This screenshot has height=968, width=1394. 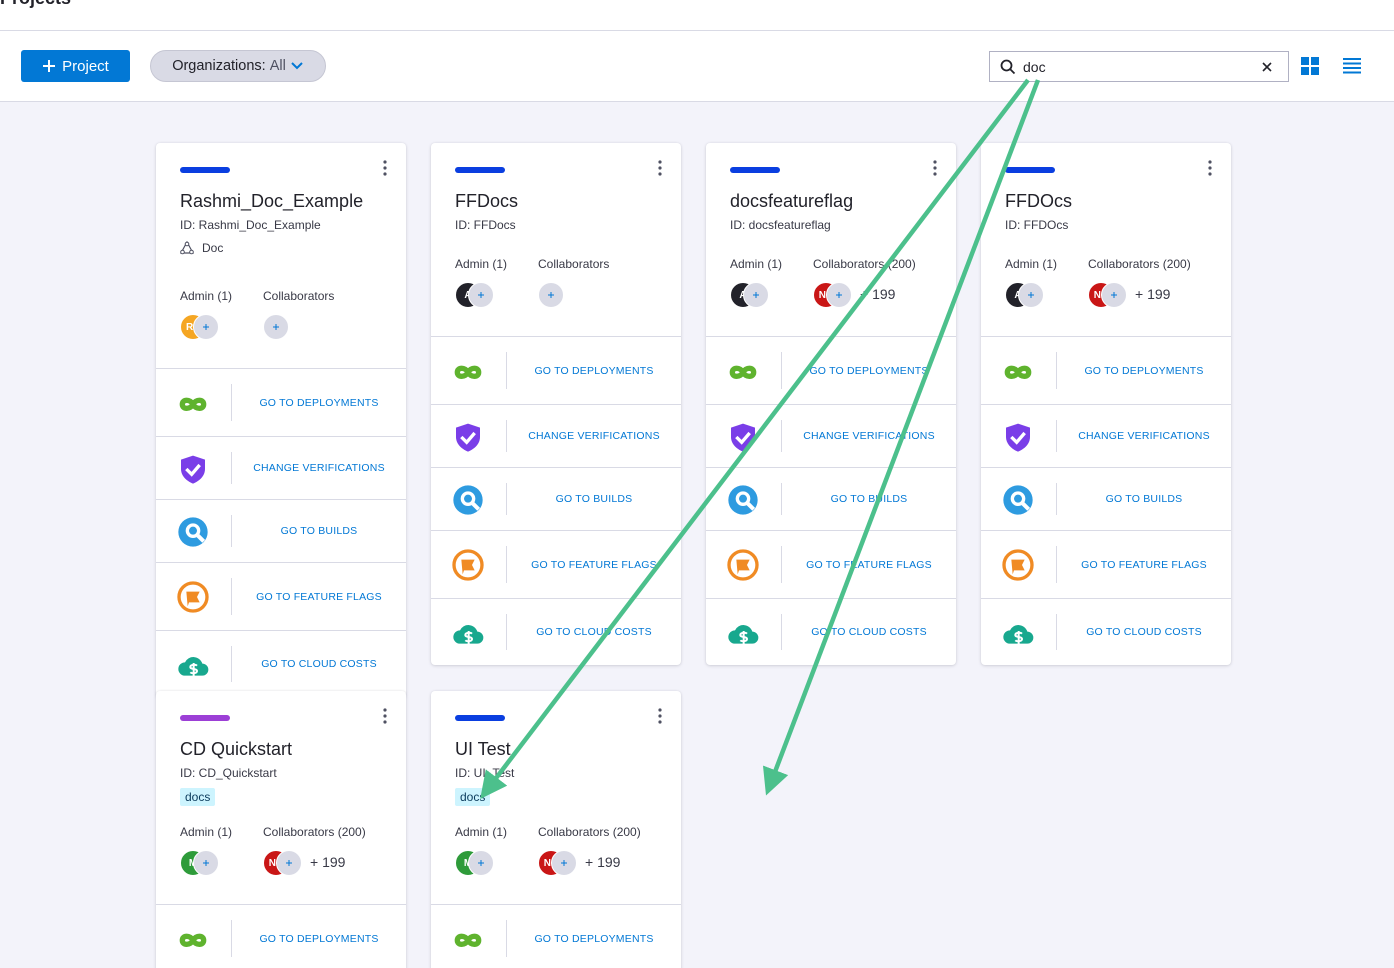 I want to click on list-lines, so click(x=1352, y=66).